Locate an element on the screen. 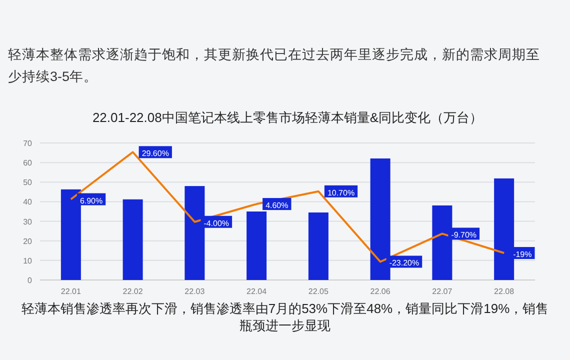 This screenshot has width=570, height=360. x-tick-label: 22.01 is located at coordinates (71, 291).